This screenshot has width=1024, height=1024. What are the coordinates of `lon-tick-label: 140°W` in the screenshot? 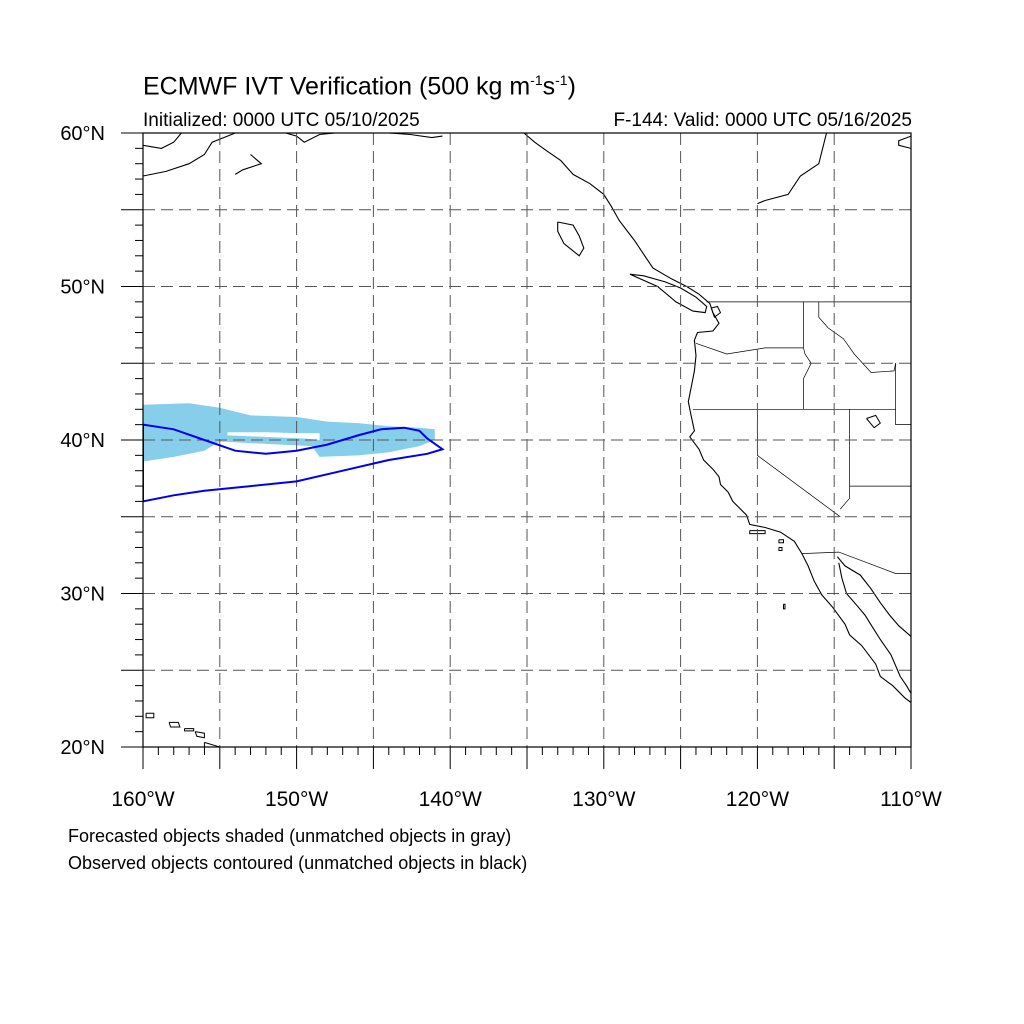 It's located at (450, 799).